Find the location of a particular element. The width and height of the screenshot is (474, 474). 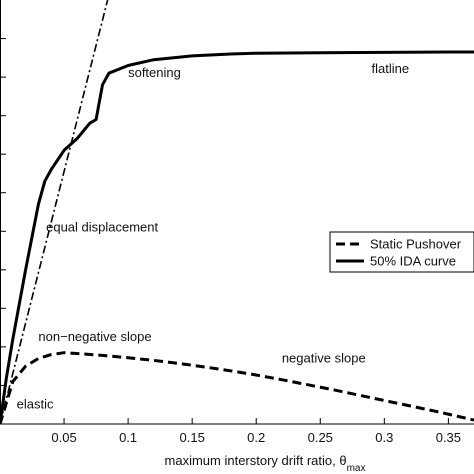

x-axis-label-subscript: max is located at coordinates (356, 468).